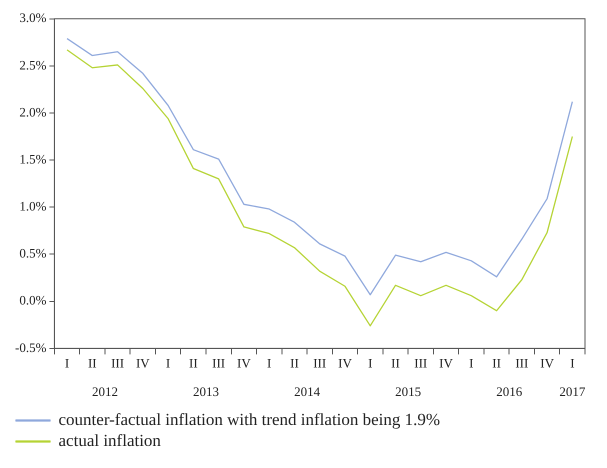  I want to click on y-tick-label: 2.5%, so click(33, 64).